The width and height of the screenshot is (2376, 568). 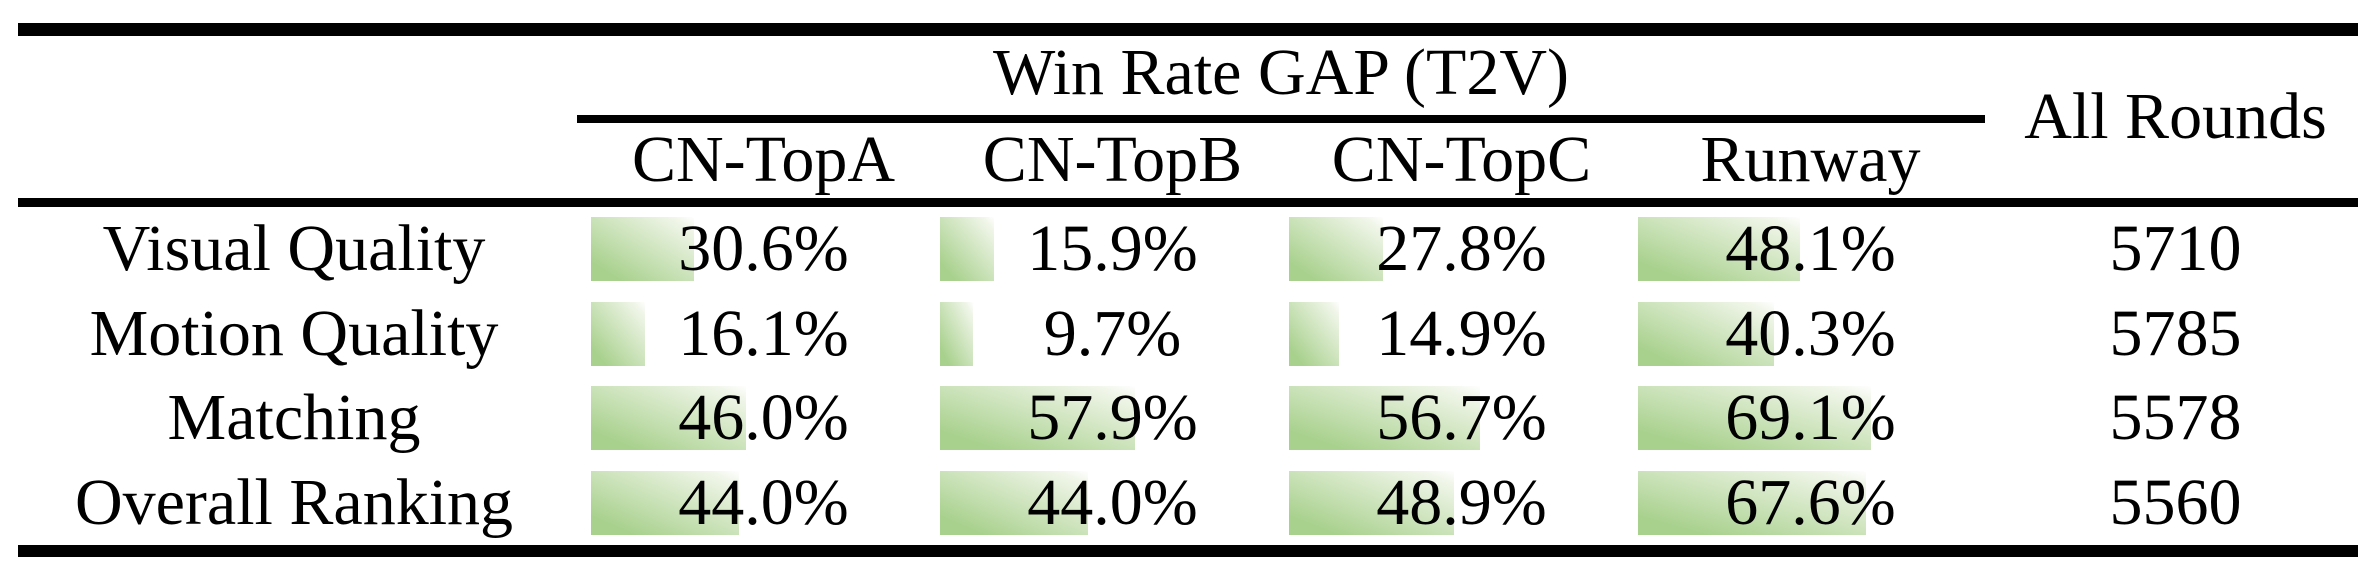 I want to click on winrate-cell: 69.1%, so click(x=1810, y=418).